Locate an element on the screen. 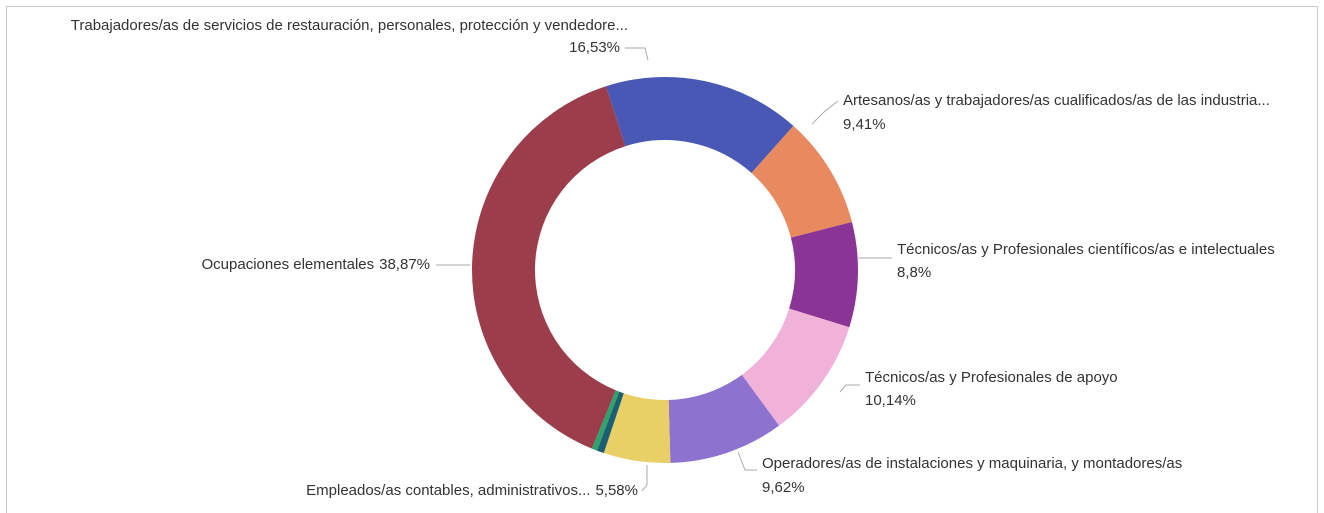  label-name: Técnicos/as y Profesionales de apoyo is located at coordinates (991, 377).